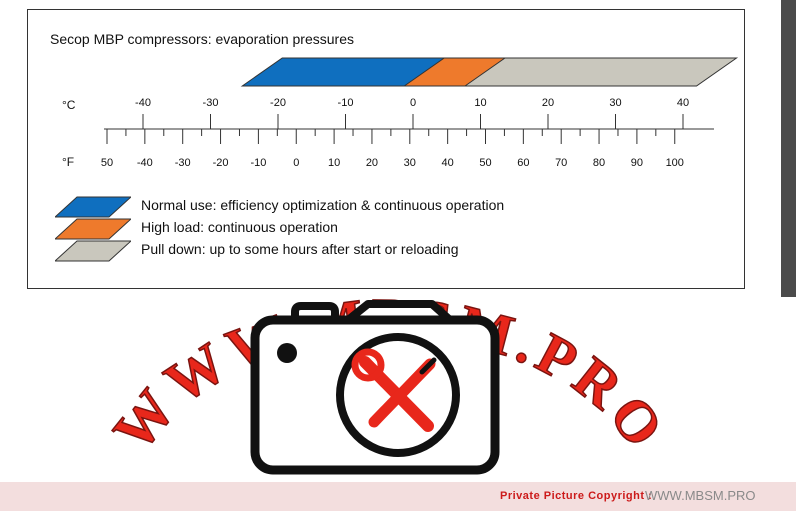 Image resolution: width=796 pixels, height=511 pixels. I want to click on celsius-tick-label: 0, so click(413, 103).